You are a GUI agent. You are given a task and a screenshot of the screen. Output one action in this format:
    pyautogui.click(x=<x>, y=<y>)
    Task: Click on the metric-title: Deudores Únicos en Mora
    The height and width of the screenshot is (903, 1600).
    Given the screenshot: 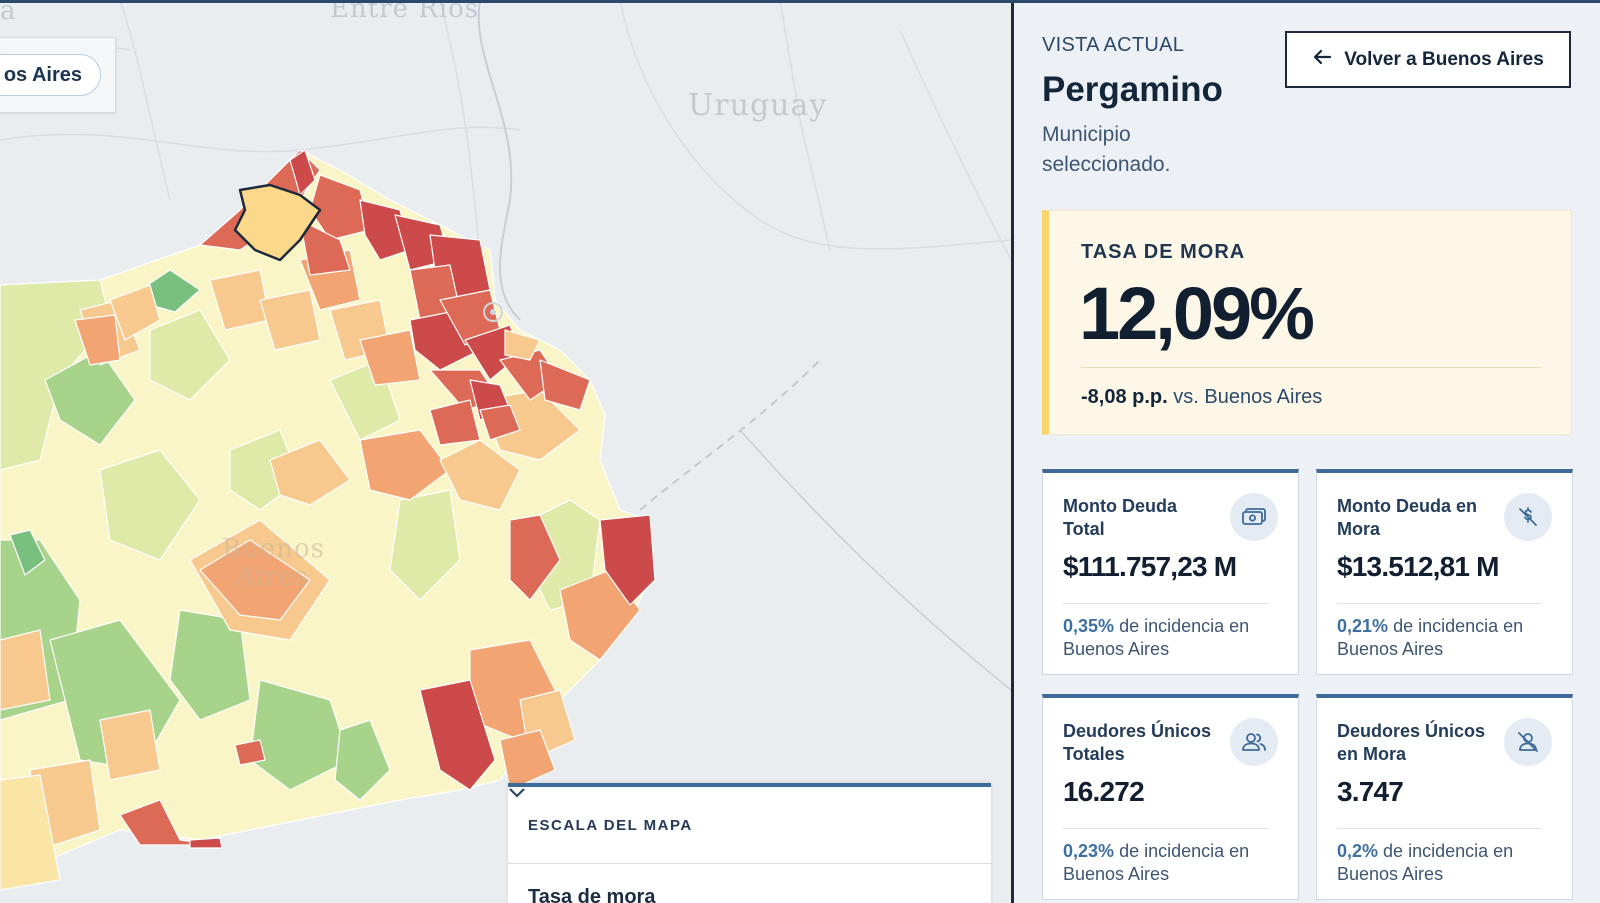 What is the action you would take?
    pyautogui.click(x=1411, y=742)
    